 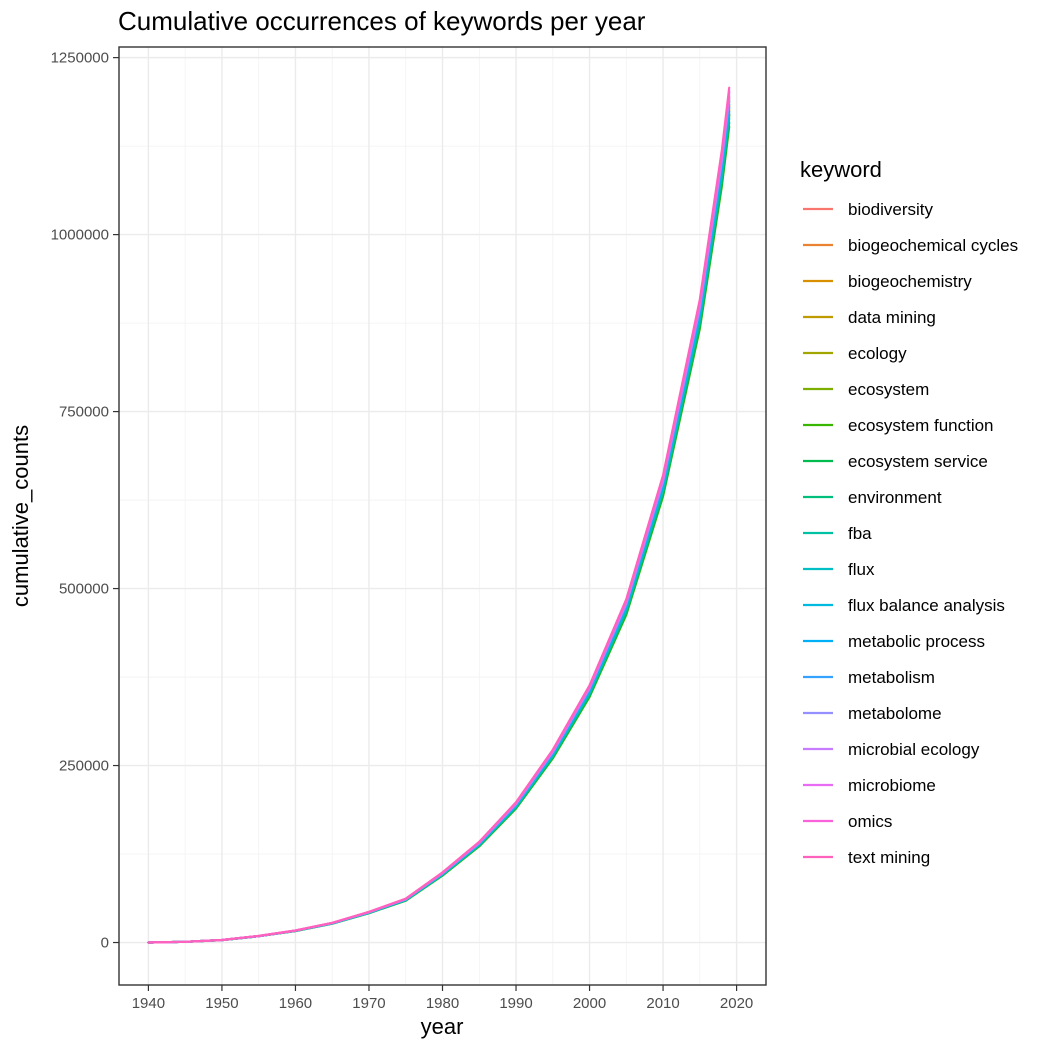 I want to click on x-tick-label: 2010, so click(x=662, y=1003).